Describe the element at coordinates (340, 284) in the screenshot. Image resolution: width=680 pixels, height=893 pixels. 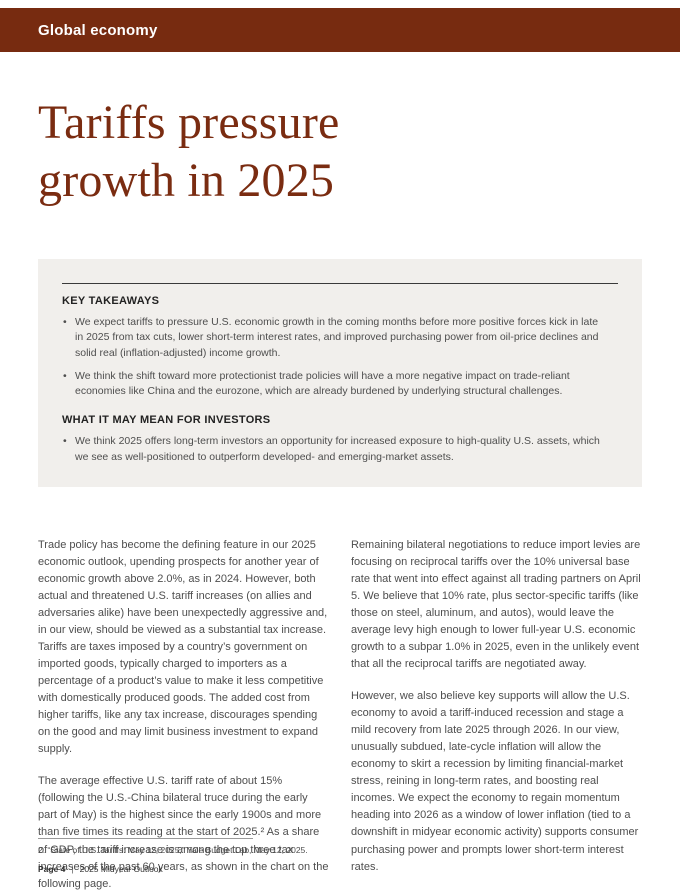
I see `takeaways-divider` at that location.